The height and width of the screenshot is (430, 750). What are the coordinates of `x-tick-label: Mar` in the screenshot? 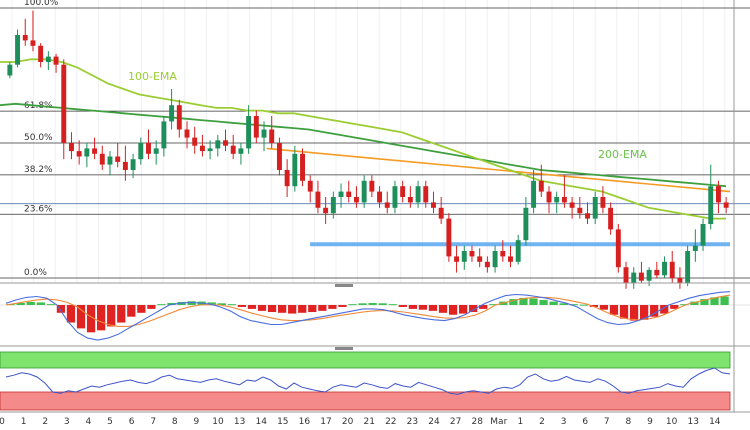 It's located at (498, 422).